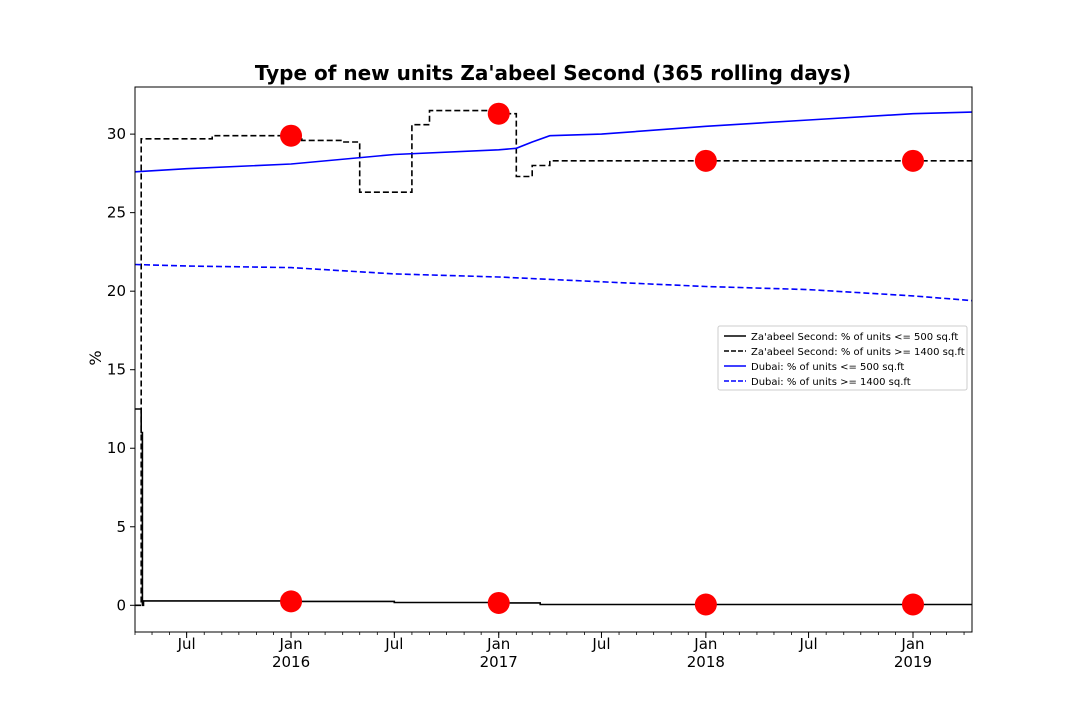 This screenshot has width=1080, height=720. I want to click on y-tick-label: 20, so click(116, 291).